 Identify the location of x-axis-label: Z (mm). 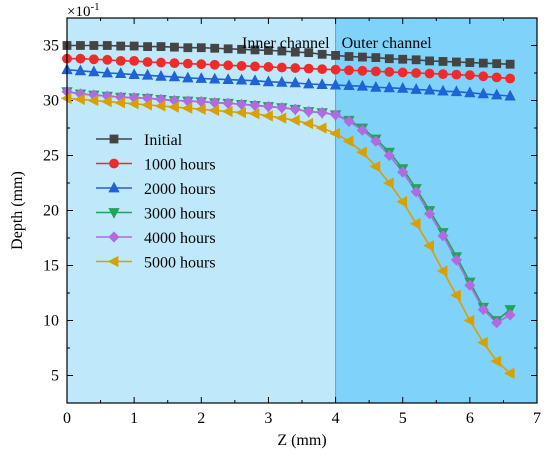
(301, 440).